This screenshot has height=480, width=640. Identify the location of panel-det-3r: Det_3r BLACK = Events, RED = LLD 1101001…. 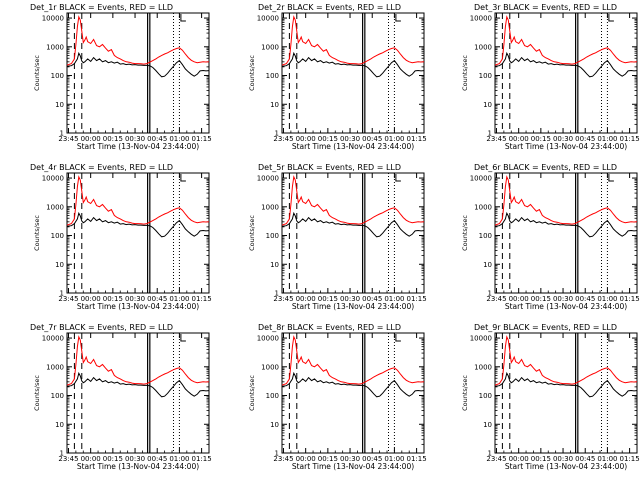
(550, 77).